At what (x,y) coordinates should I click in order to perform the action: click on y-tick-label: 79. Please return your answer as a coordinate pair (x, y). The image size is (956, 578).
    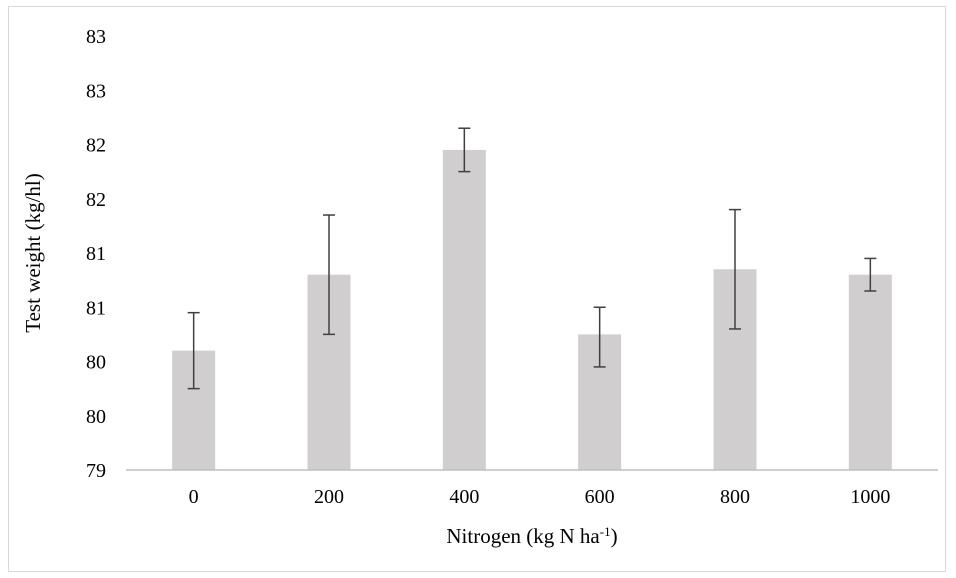
    Looking at the image, I should click on (96, 471).